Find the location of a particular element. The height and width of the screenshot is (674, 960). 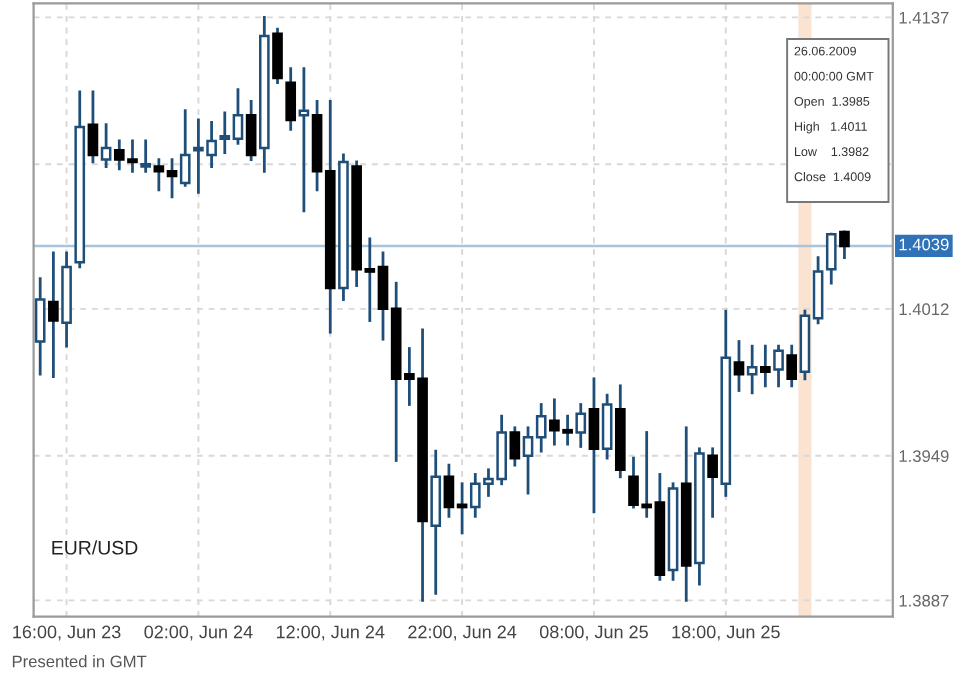

x-tick-label: 16:00, Jun 23 is located at coordinates (67, 633).